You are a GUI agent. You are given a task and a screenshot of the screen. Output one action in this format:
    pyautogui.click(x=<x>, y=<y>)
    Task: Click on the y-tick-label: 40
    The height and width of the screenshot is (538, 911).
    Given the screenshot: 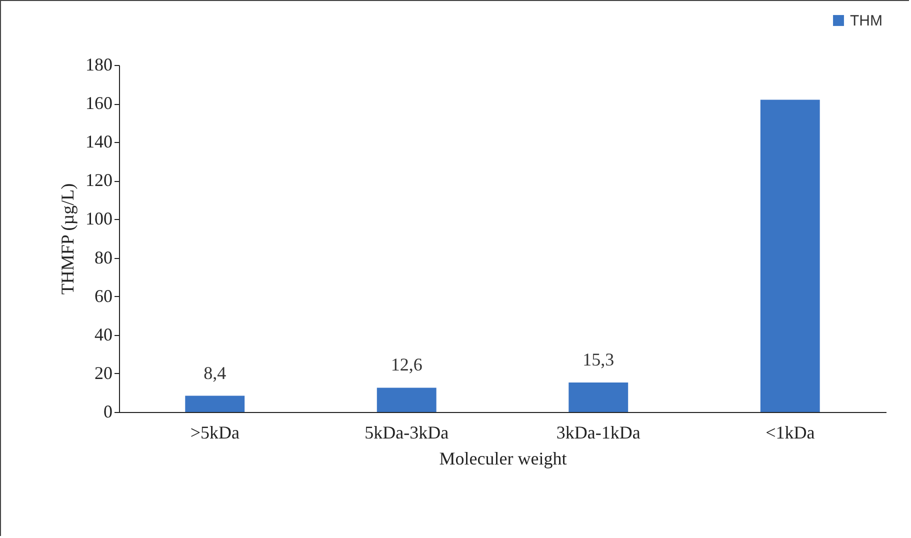 What is the action you would take?
    pyautogui.click(x=103, y=334)
    